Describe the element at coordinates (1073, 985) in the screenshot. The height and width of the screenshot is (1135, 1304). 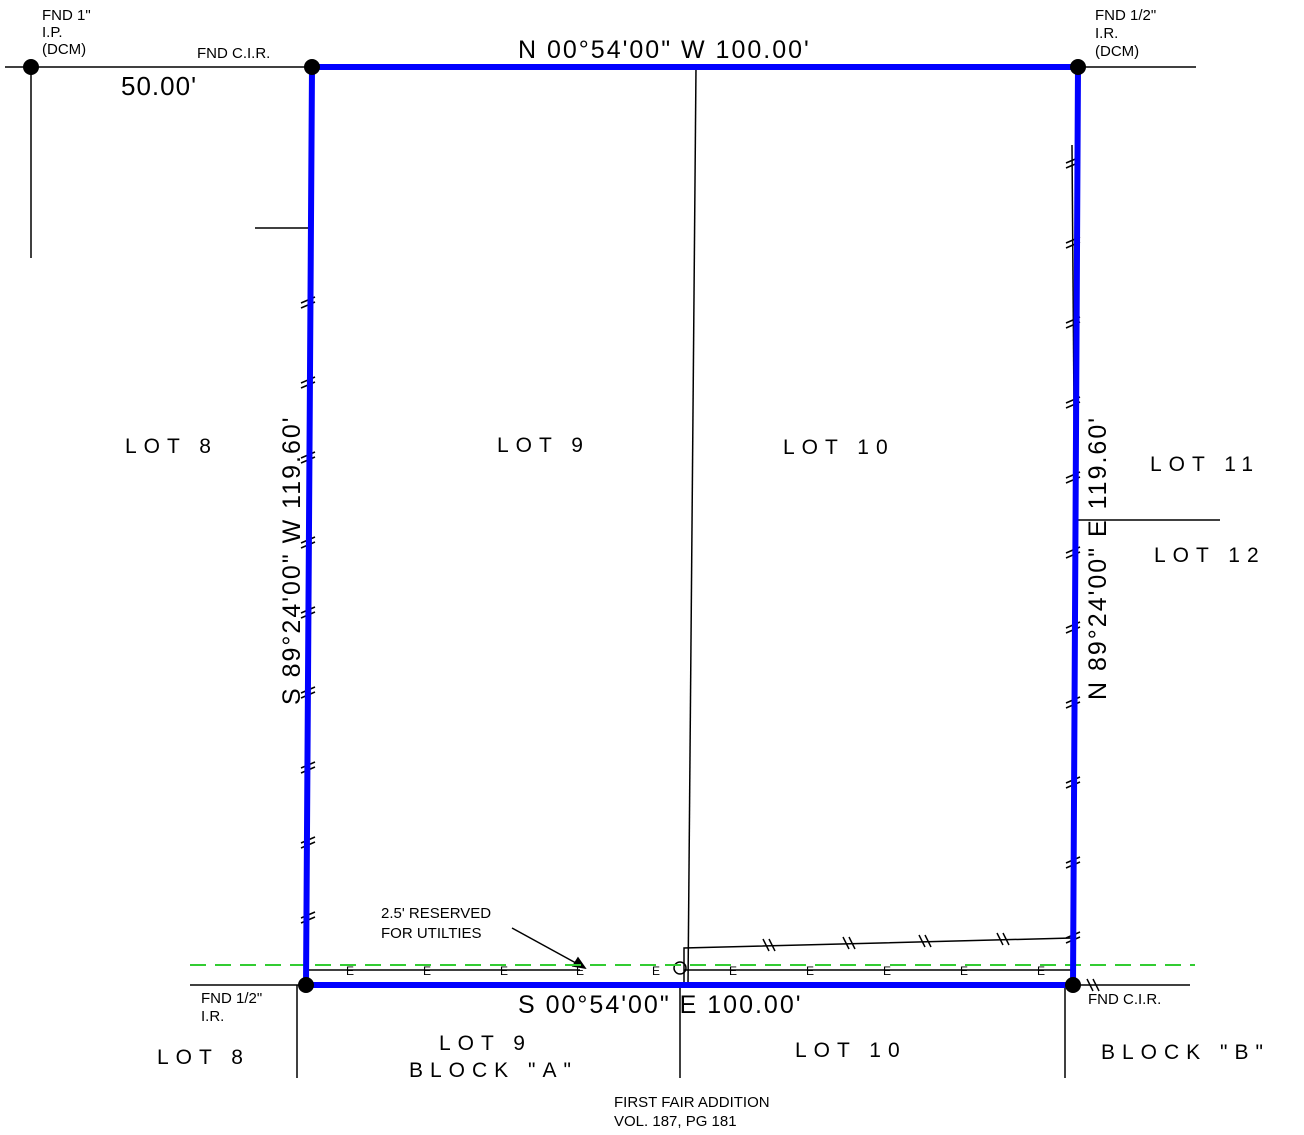
I see `monument-se` at that location.